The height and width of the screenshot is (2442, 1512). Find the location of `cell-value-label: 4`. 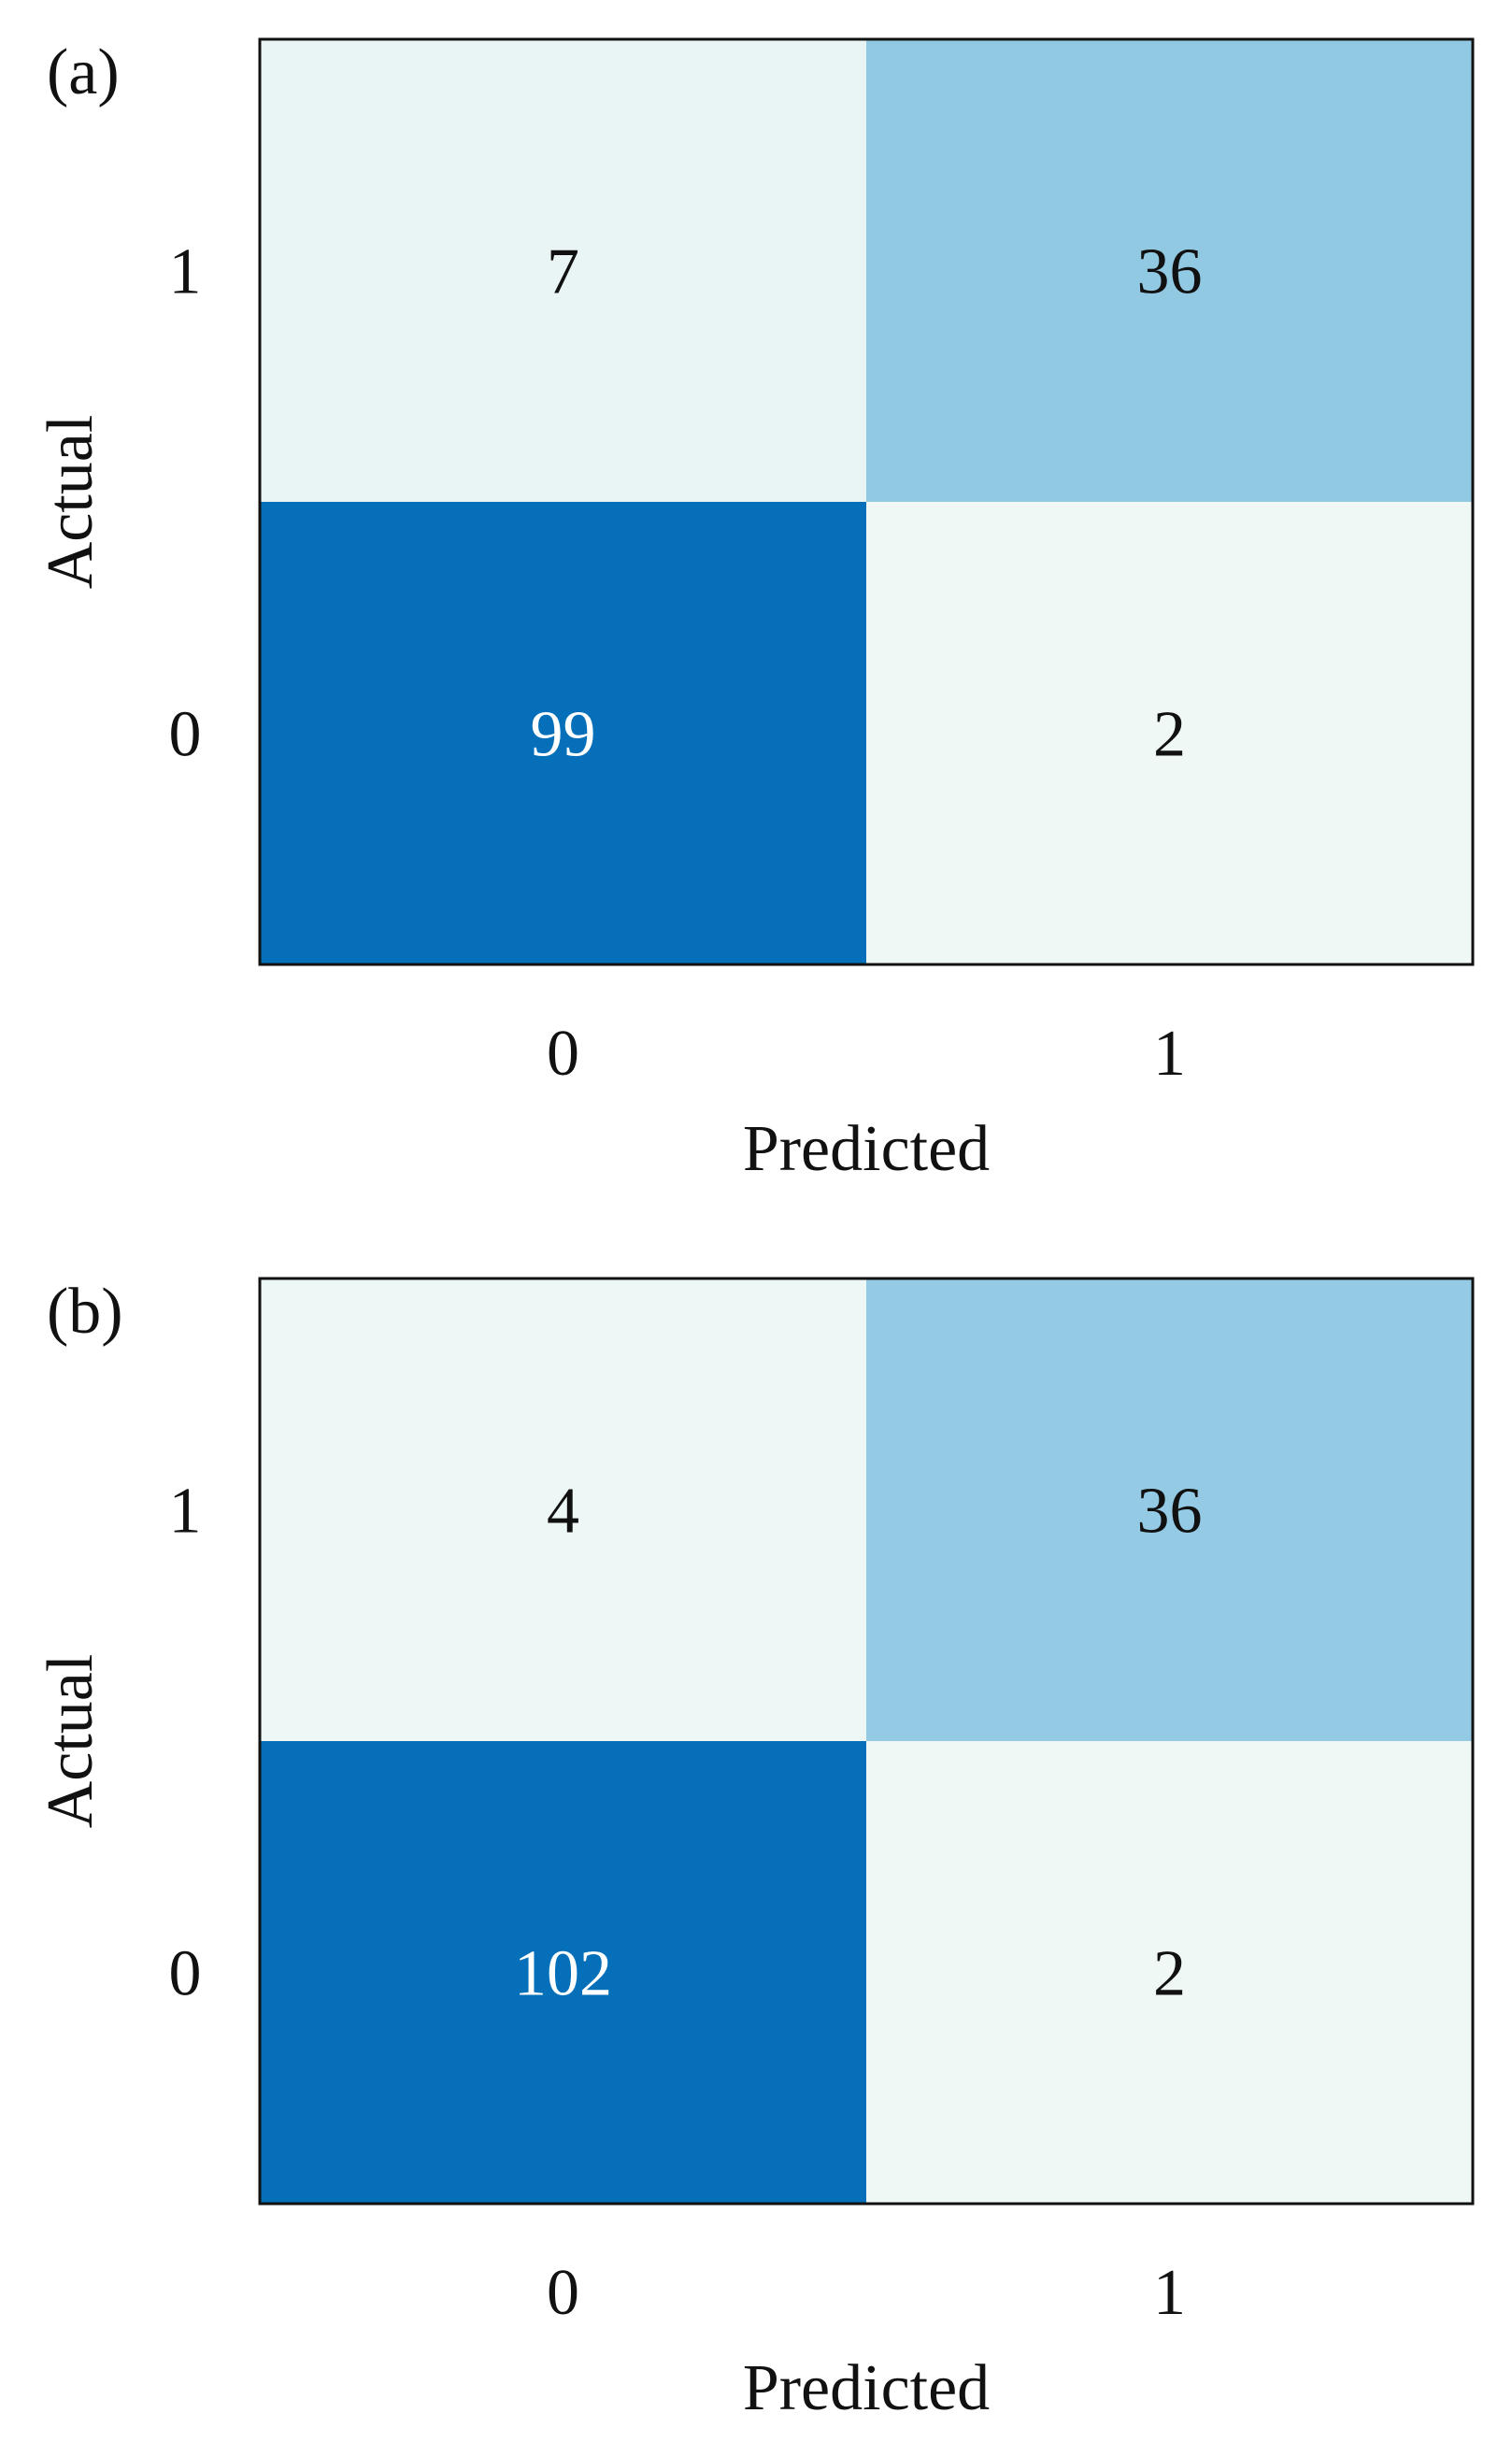

cell-value-label: 4 is located at coordinates (563, 1512).